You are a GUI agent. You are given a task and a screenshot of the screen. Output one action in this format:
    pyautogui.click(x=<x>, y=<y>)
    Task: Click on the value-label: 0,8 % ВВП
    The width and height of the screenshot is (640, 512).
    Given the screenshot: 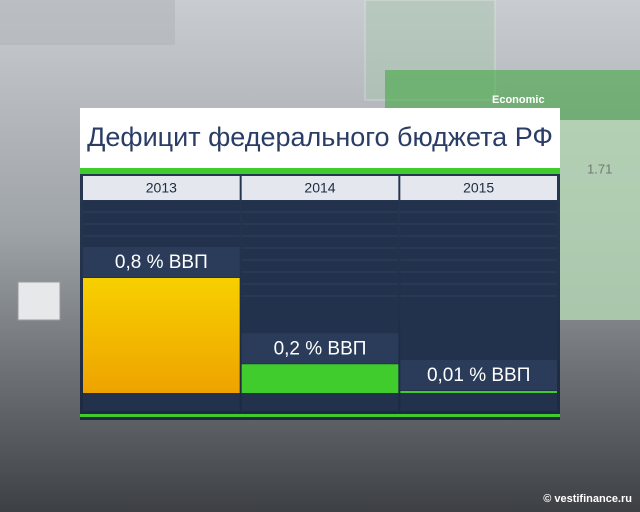 What is the action you would take?
    pyautogui.click(x=161, y=262)
    